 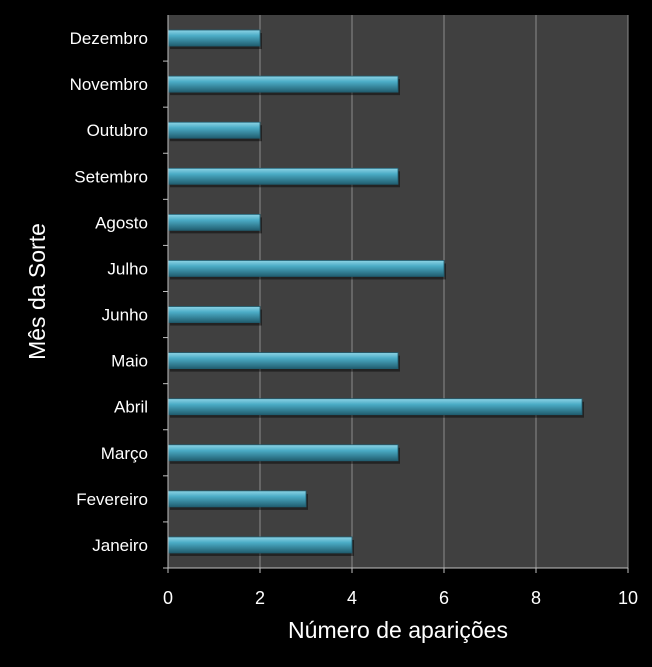 What do you see at coordinates (111, 176) in the screenshot?
I see `y-tick-label: Setembro` at bounding box center [111, 176].